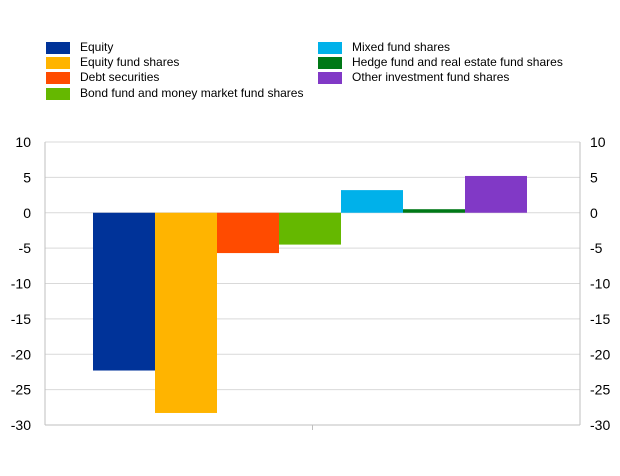  I want to click on y-tick-label-left: -10, so click(21, 284).